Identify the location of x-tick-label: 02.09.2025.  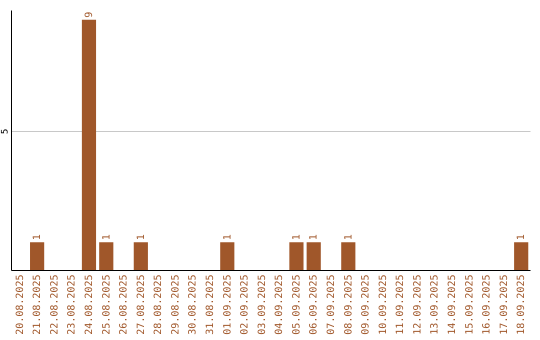
(245, 304).